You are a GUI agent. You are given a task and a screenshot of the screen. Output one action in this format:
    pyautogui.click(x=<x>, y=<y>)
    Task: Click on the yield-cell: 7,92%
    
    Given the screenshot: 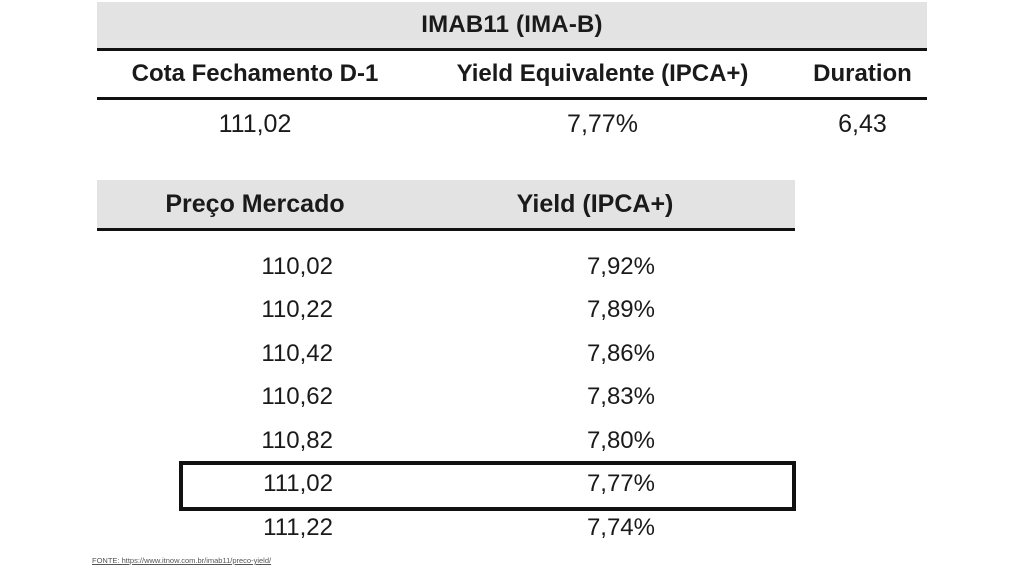 What is the action you would take?
    pyautogui.click(x=620, y=266)
    